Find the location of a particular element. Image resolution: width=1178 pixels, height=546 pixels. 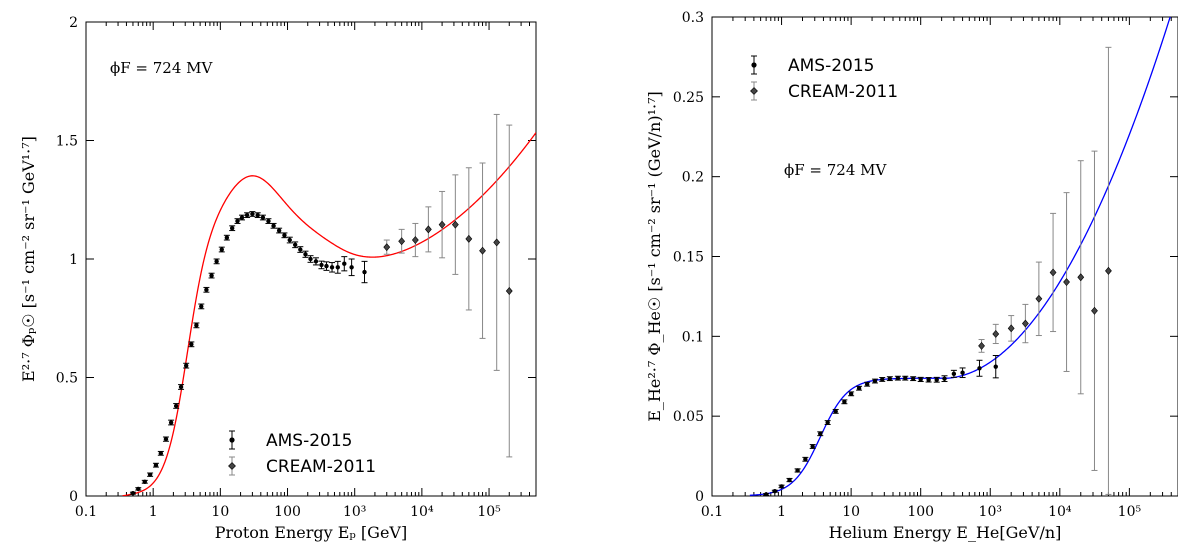

y-axis-label: E²·⁷ Φₚ☉ [s⁻¹ cm⁻² sr⁻¹ GeV¹·⁷] is located at coordinates (28, 259).